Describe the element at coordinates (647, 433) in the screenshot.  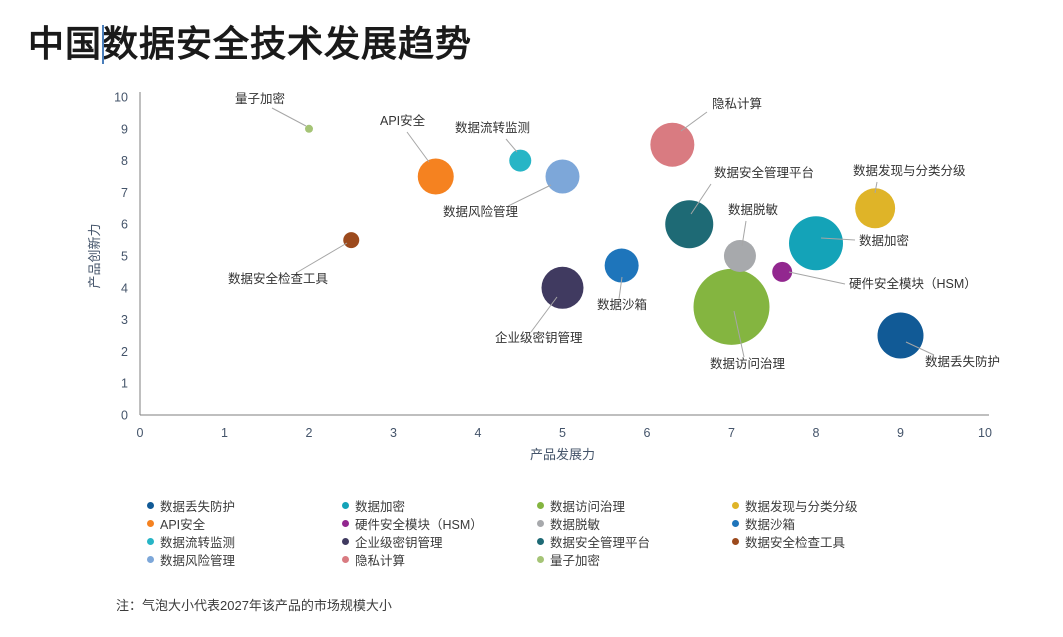
I see `x-axis-tick-label: 6` at that location.